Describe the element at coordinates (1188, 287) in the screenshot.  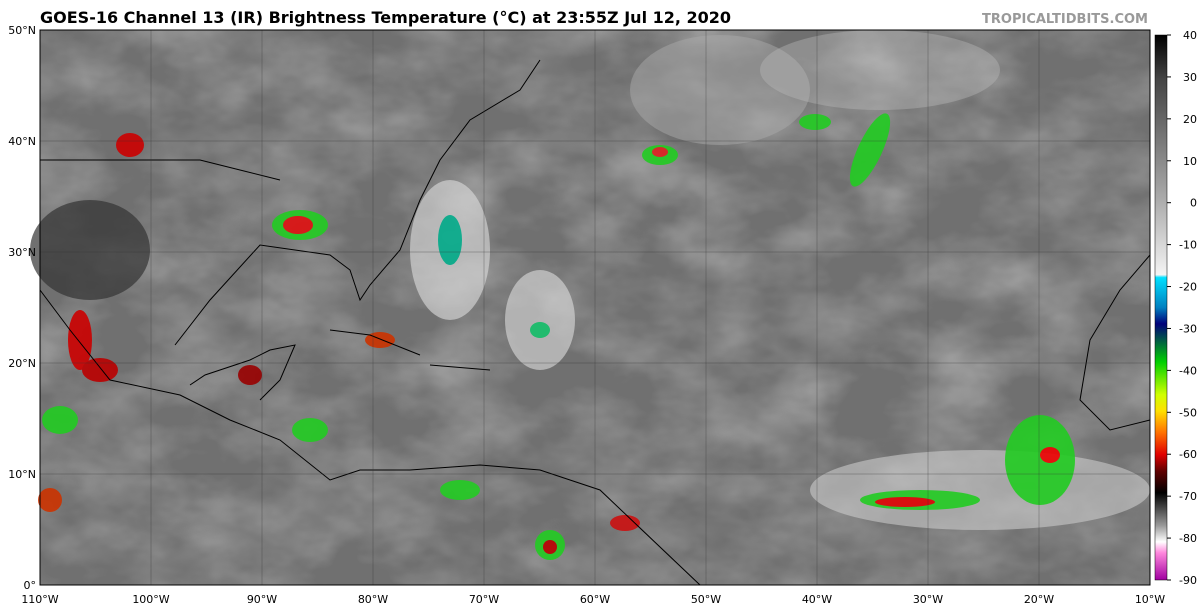
I see `colorbar-tick-label: -20` at that location.